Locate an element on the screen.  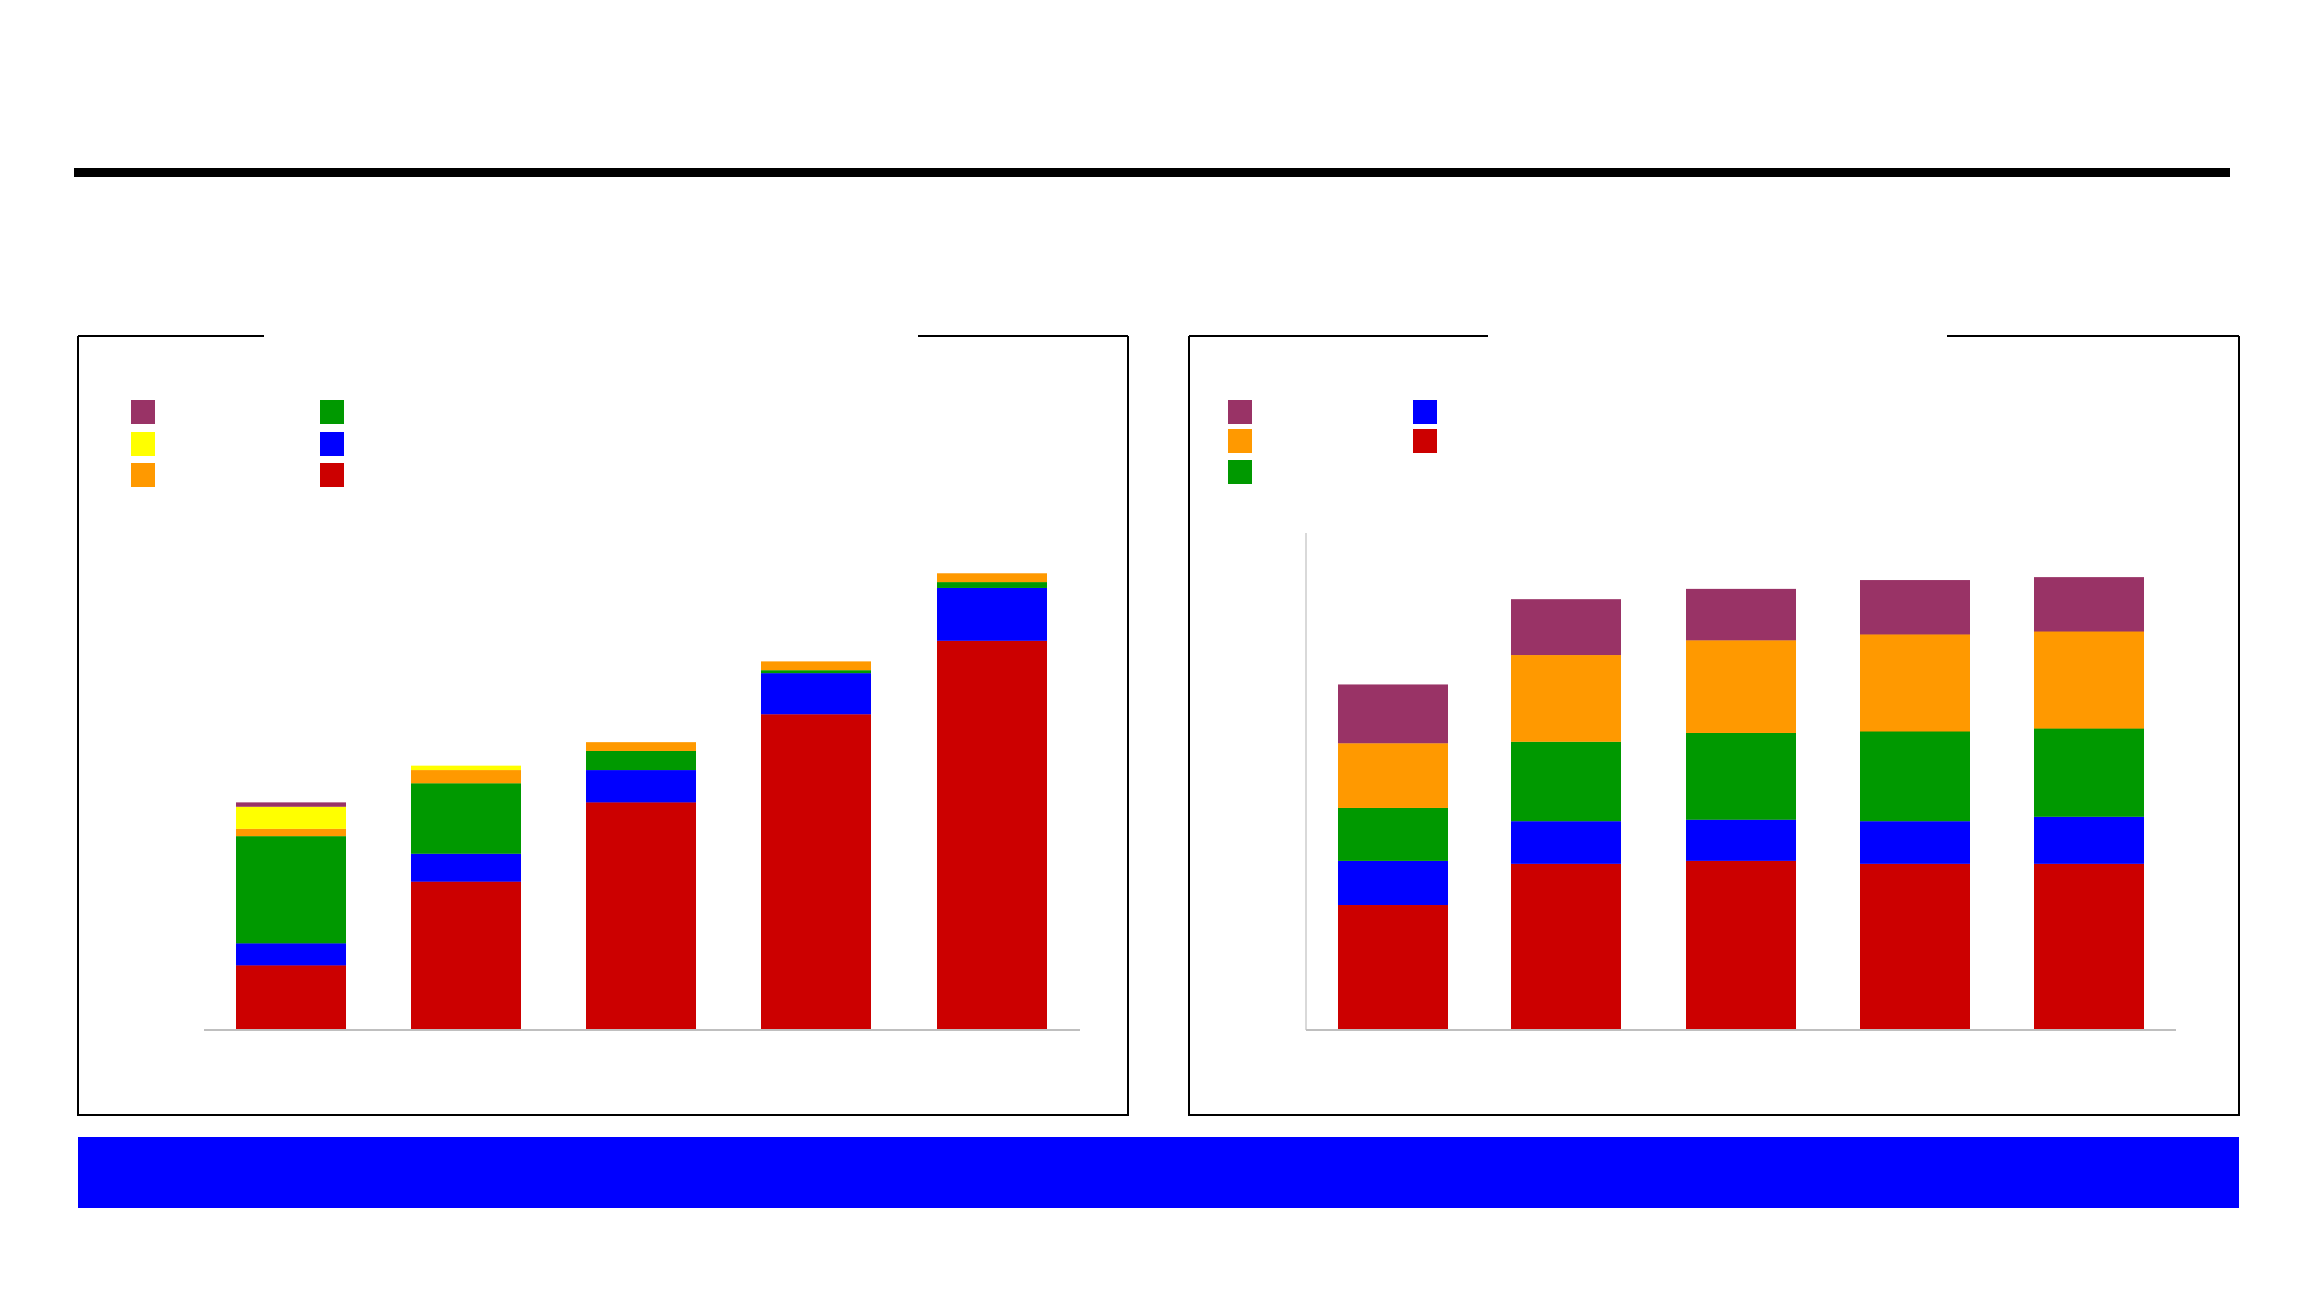
footer-banner is located at coordinates (1158, 1172).